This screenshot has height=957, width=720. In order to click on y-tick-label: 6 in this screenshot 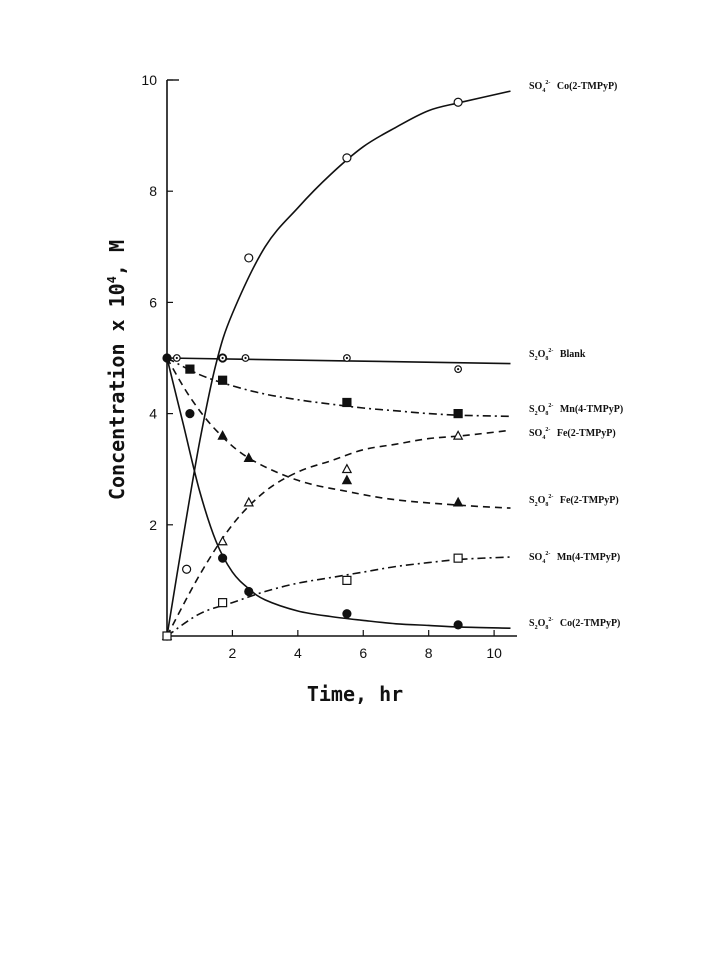, I will do `click(153, 302)`.